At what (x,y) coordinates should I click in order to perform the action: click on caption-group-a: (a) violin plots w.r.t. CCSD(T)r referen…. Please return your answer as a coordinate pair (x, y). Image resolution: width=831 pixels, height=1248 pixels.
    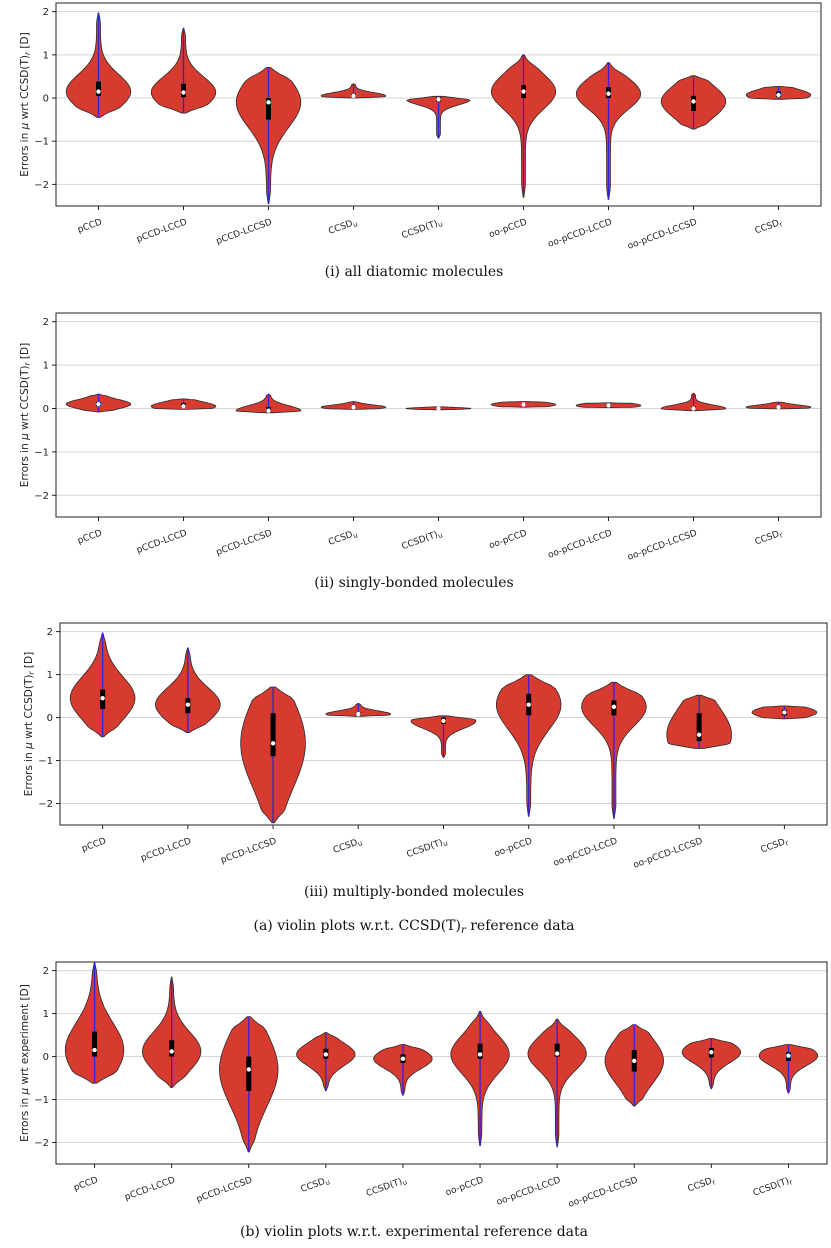
    Looking at the image, I should click on (413, 927).